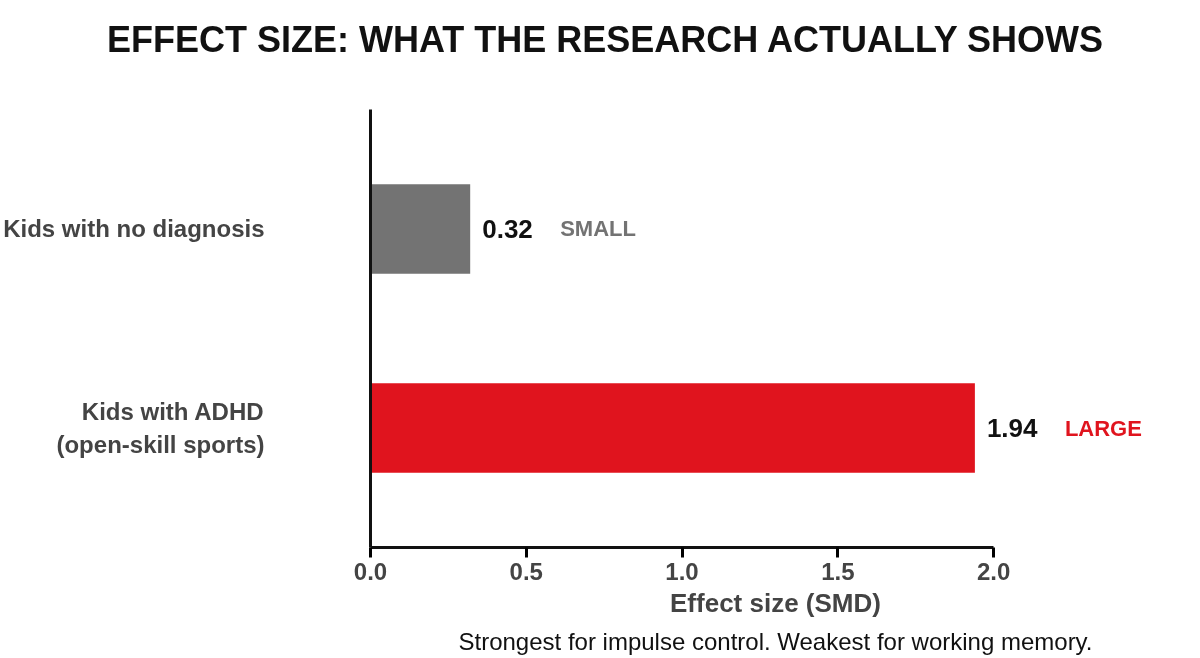 Image resolution: width=1200 pixels, height=658 pixels. Describe the element at coordinates (838, 571) in the screenshot. I see `x-tick-label: 1.5` at that location.